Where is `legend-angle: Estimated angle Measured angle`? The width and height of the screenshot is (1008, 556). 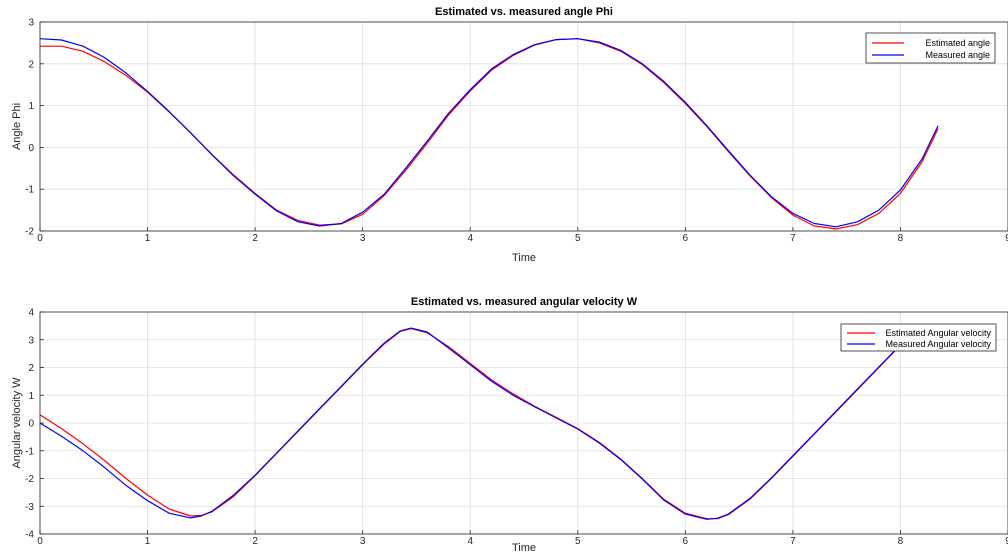
legend-angle: Estimated angle Measured angle is located at coordinates (930, 48).